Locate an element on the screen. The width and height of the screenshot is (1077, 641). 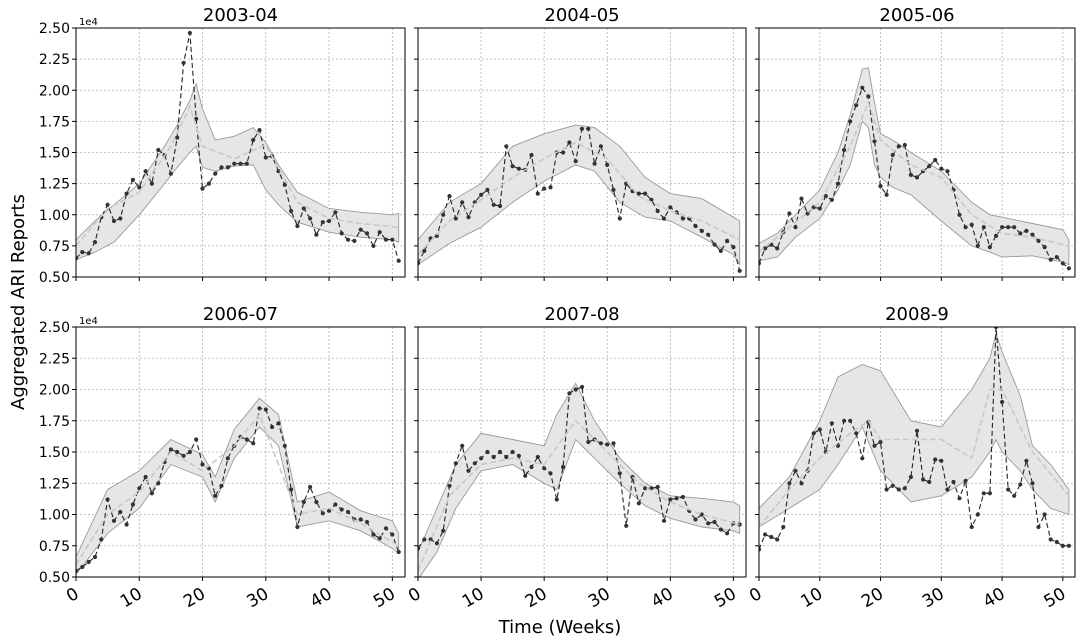
y-tick-label: 1.75 is located at coordinates (54, 422).